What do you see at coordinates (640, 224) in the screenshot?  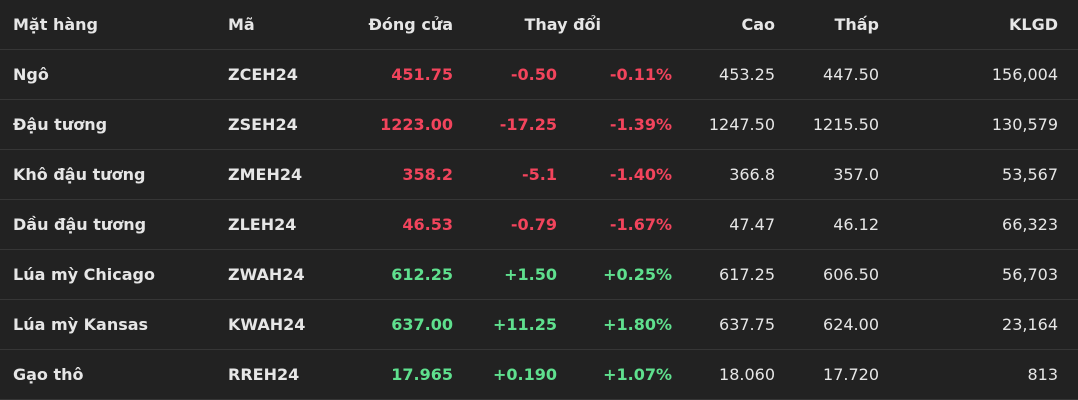 I see `change-percent: -1.67%` at bounding box center [640, 224].